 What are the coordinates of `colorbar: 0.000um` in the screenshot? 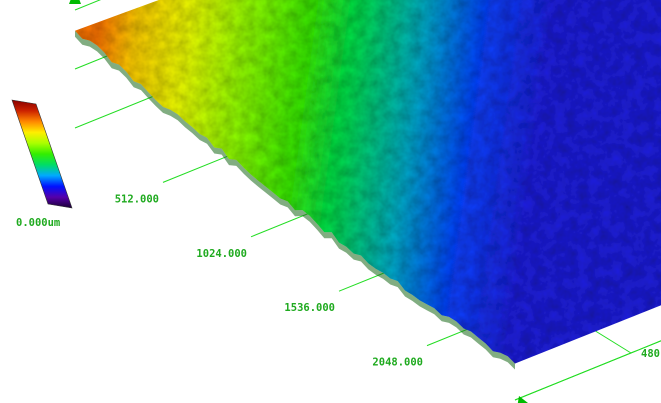 It's located at (42, 164).